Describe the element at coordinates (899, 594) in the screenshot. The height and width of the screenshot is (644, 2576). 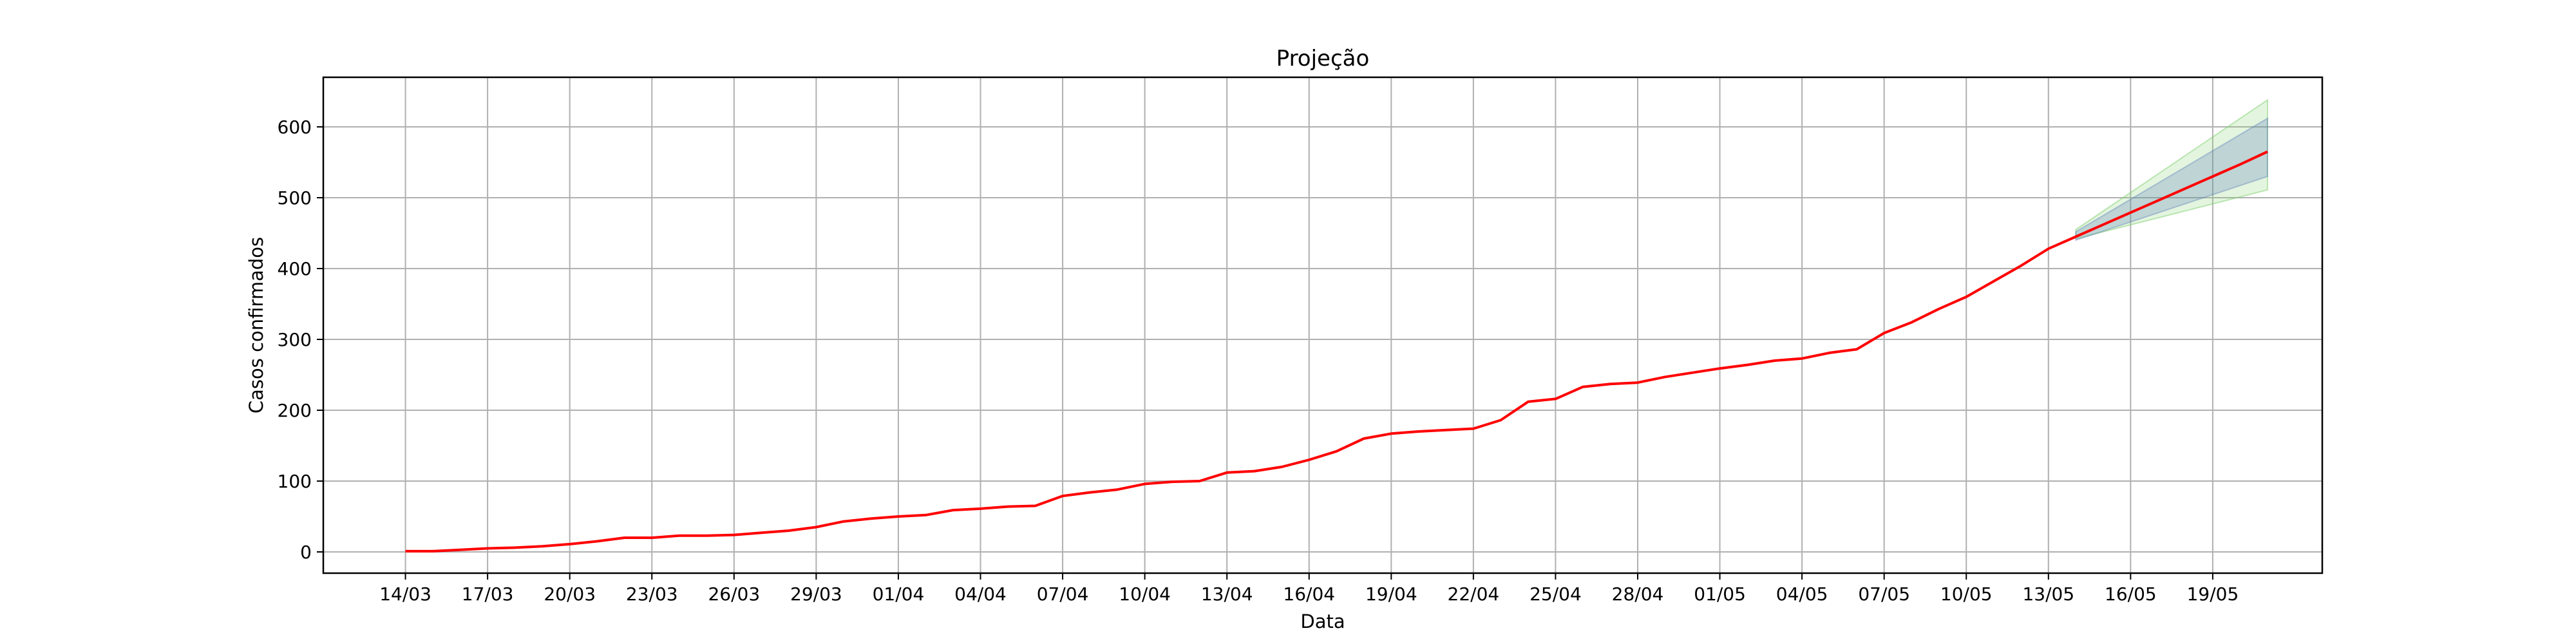
I see `x-tick-label: 01/04` at that location.